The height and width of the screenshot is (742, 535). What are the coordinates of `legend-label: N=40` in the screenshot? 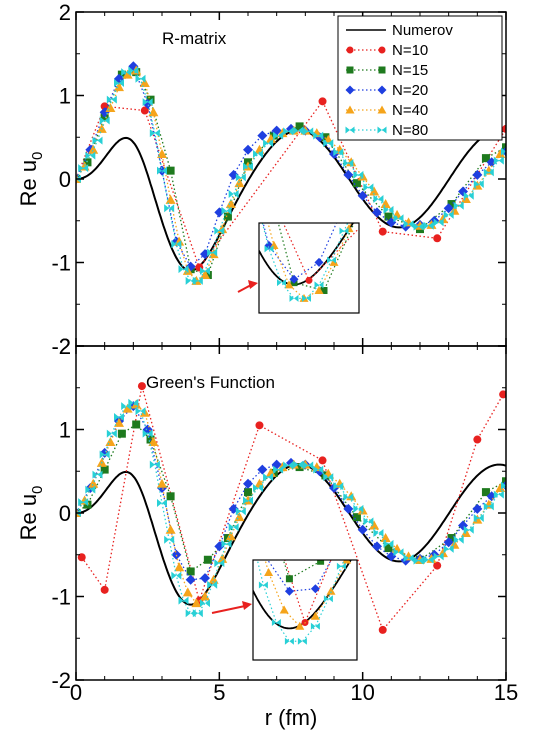 It's located at (410, 110).